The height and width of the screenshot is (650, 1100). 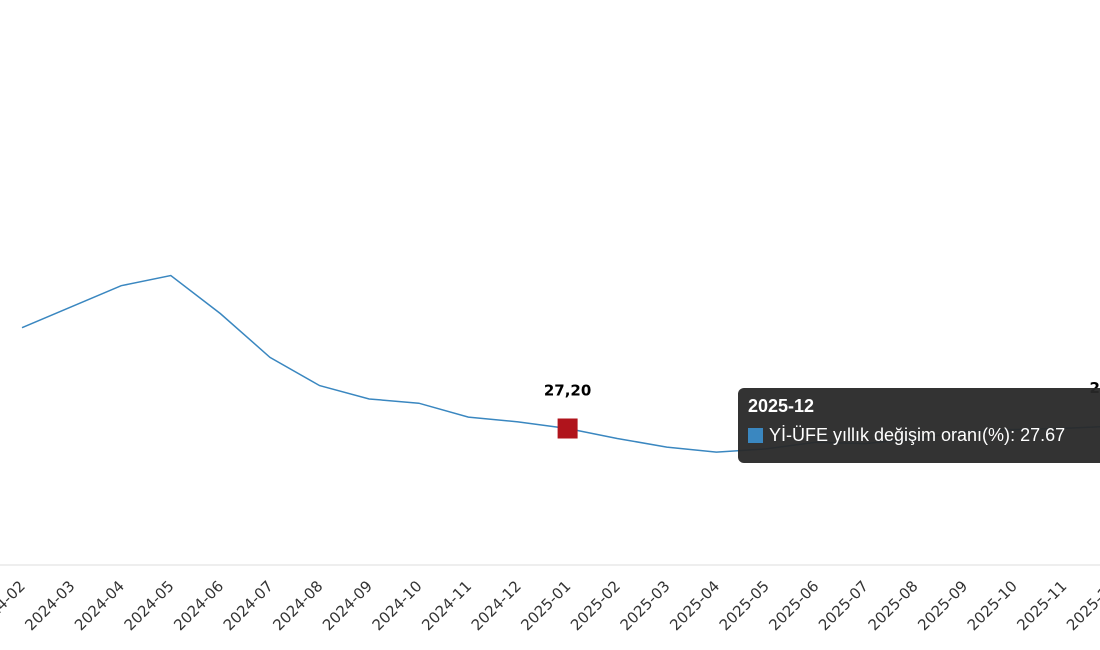 What do you see at coordinates (645, 605) in the screenshot?
I see `x-tick-label: 2025-03` at bounding box center [645, 605].